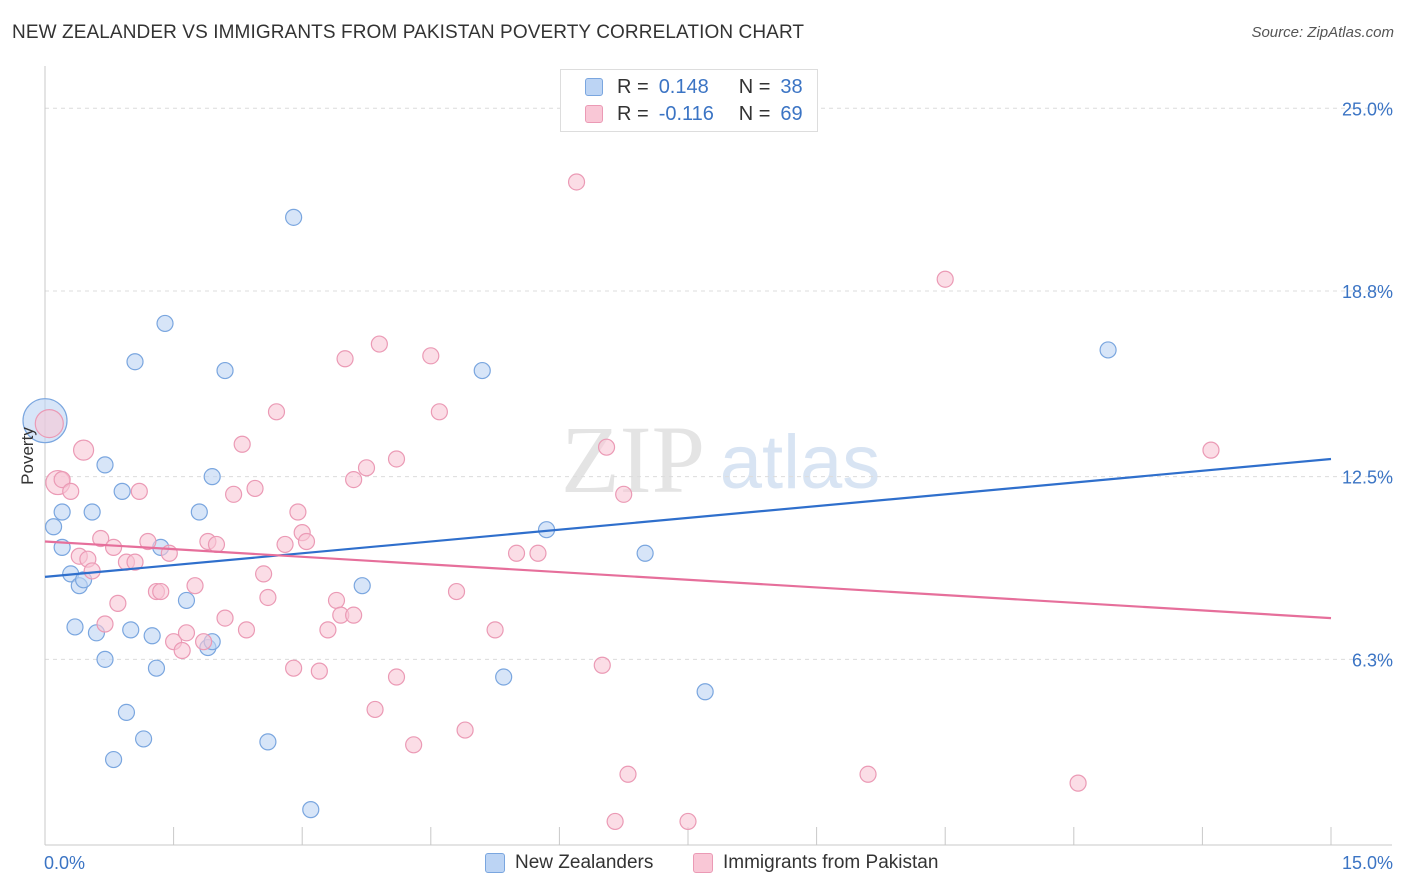  What do you see at coordinates (1372, 660) in the screenshot?
I see `y-tick-label: 6.3%` at bounding box center [1372, 660].